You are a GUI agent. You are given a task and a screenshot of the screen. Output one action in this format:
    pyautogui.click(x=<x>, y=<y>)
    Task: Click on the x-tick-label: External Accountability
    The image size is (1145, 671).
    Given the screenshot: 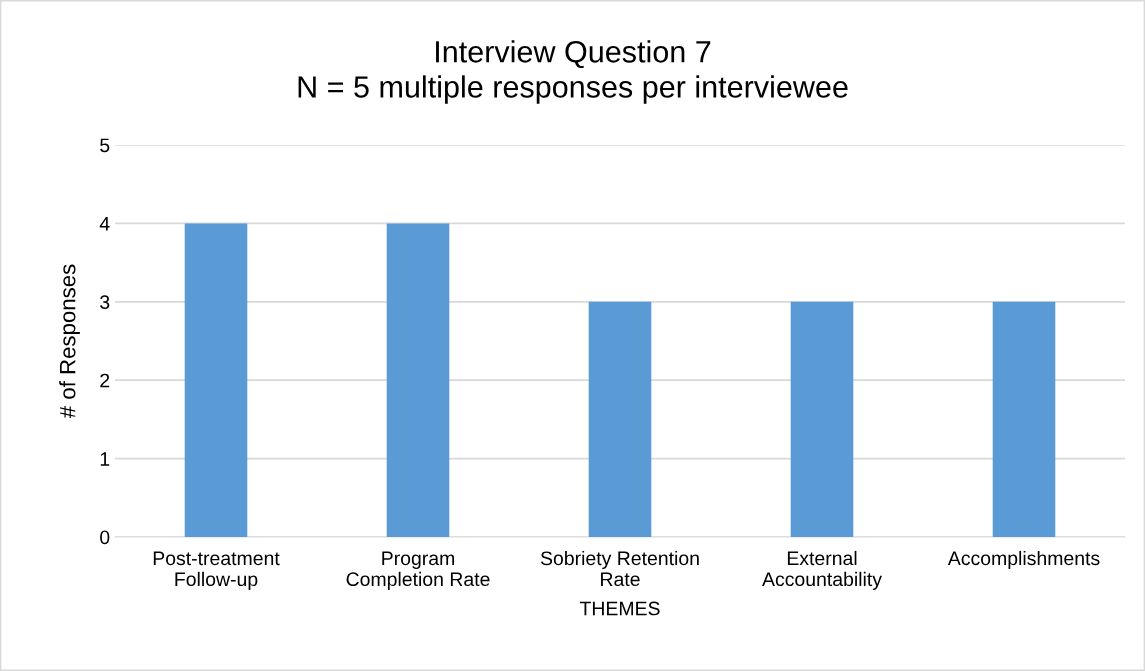 What is the action you would take?
    pyautogui.click(x=822, y=570)
    